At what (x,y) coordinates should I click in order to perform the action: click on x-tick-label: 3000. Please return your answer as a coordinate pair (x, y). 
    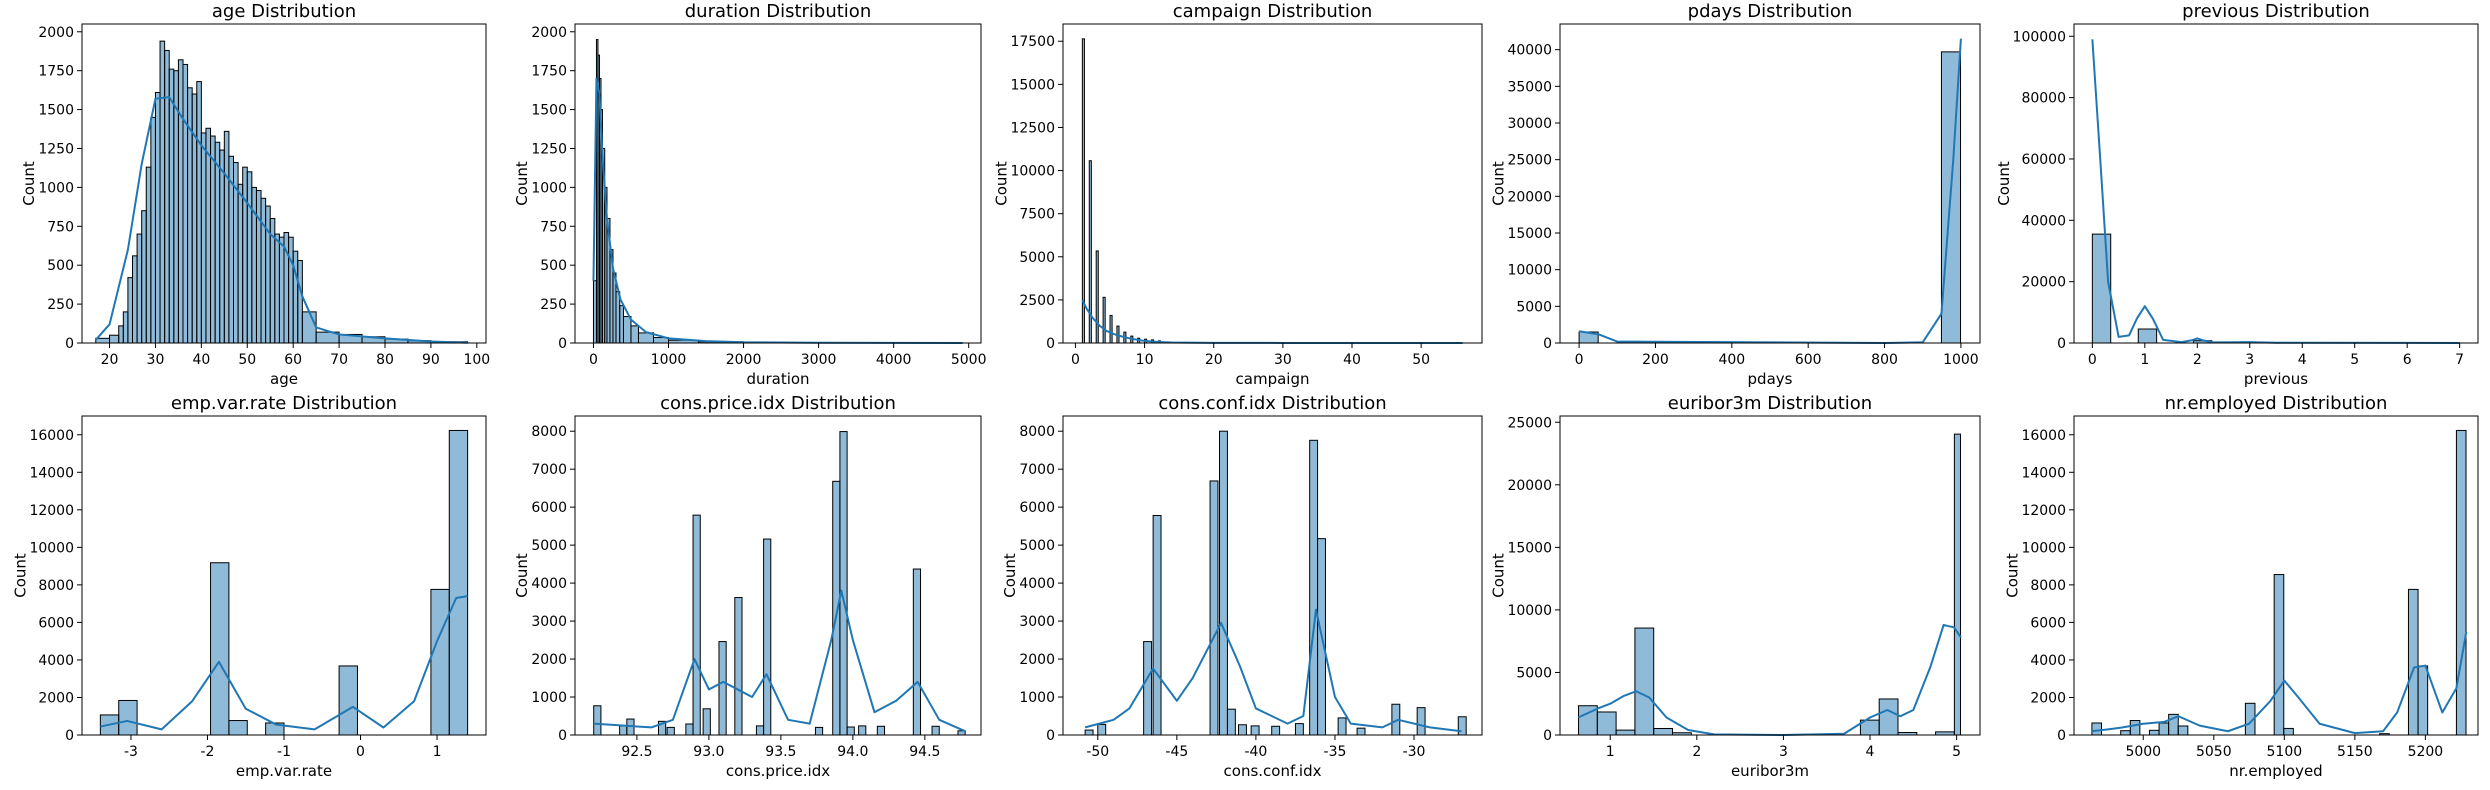
    Looking at the image, I should click on (819, 360).